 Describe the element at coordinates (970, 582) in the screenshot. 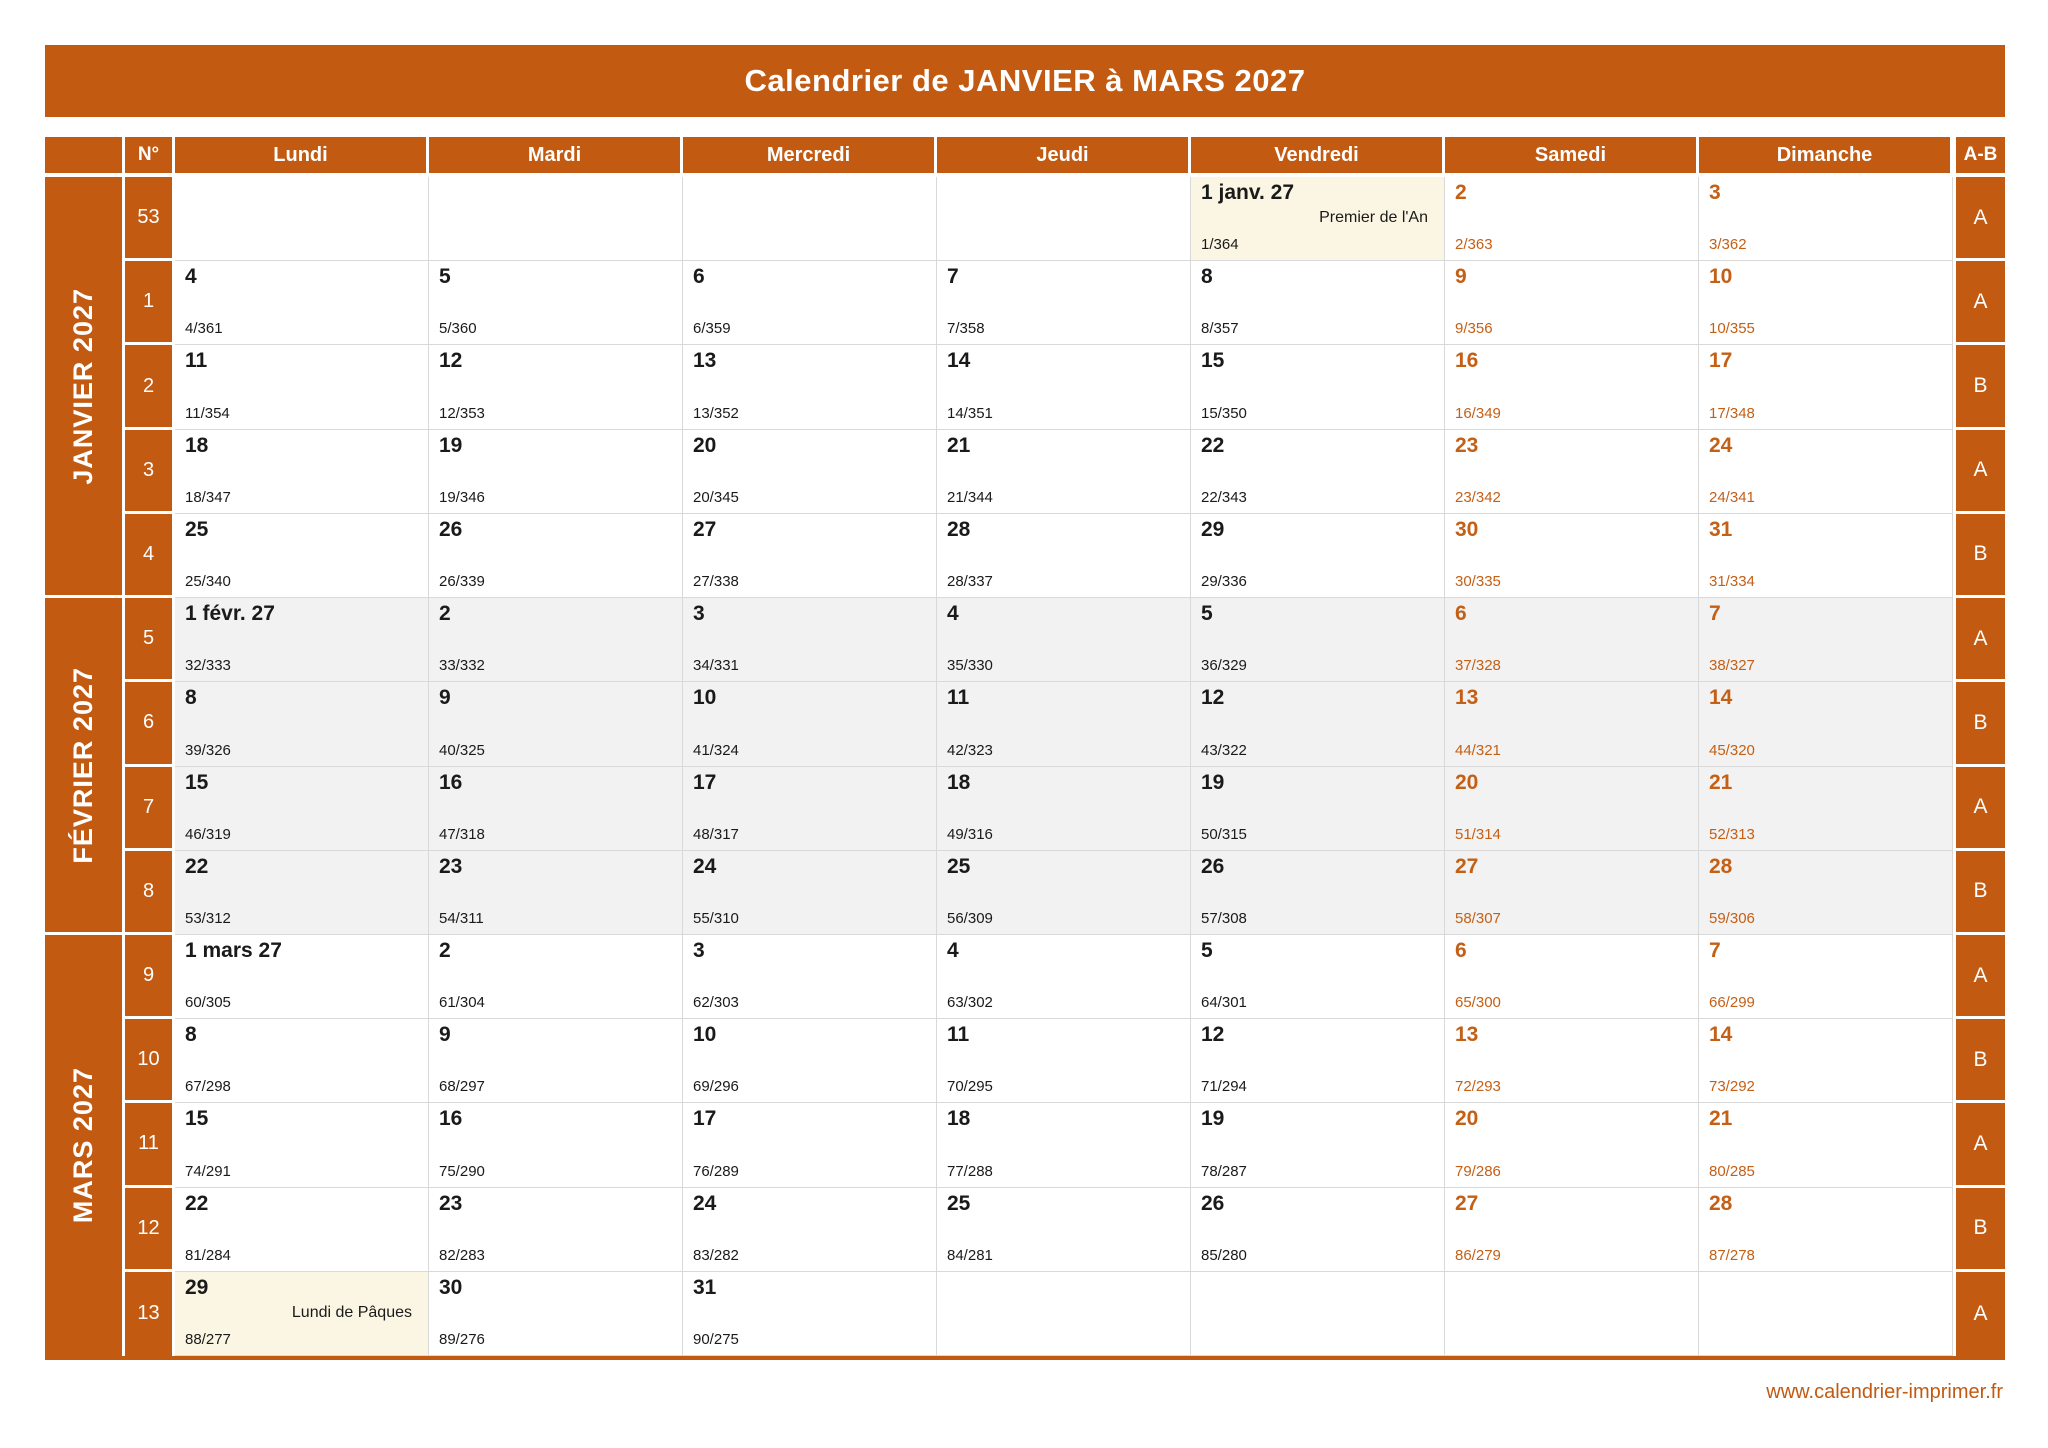

I see `day-of-year: 28/337` at that location.